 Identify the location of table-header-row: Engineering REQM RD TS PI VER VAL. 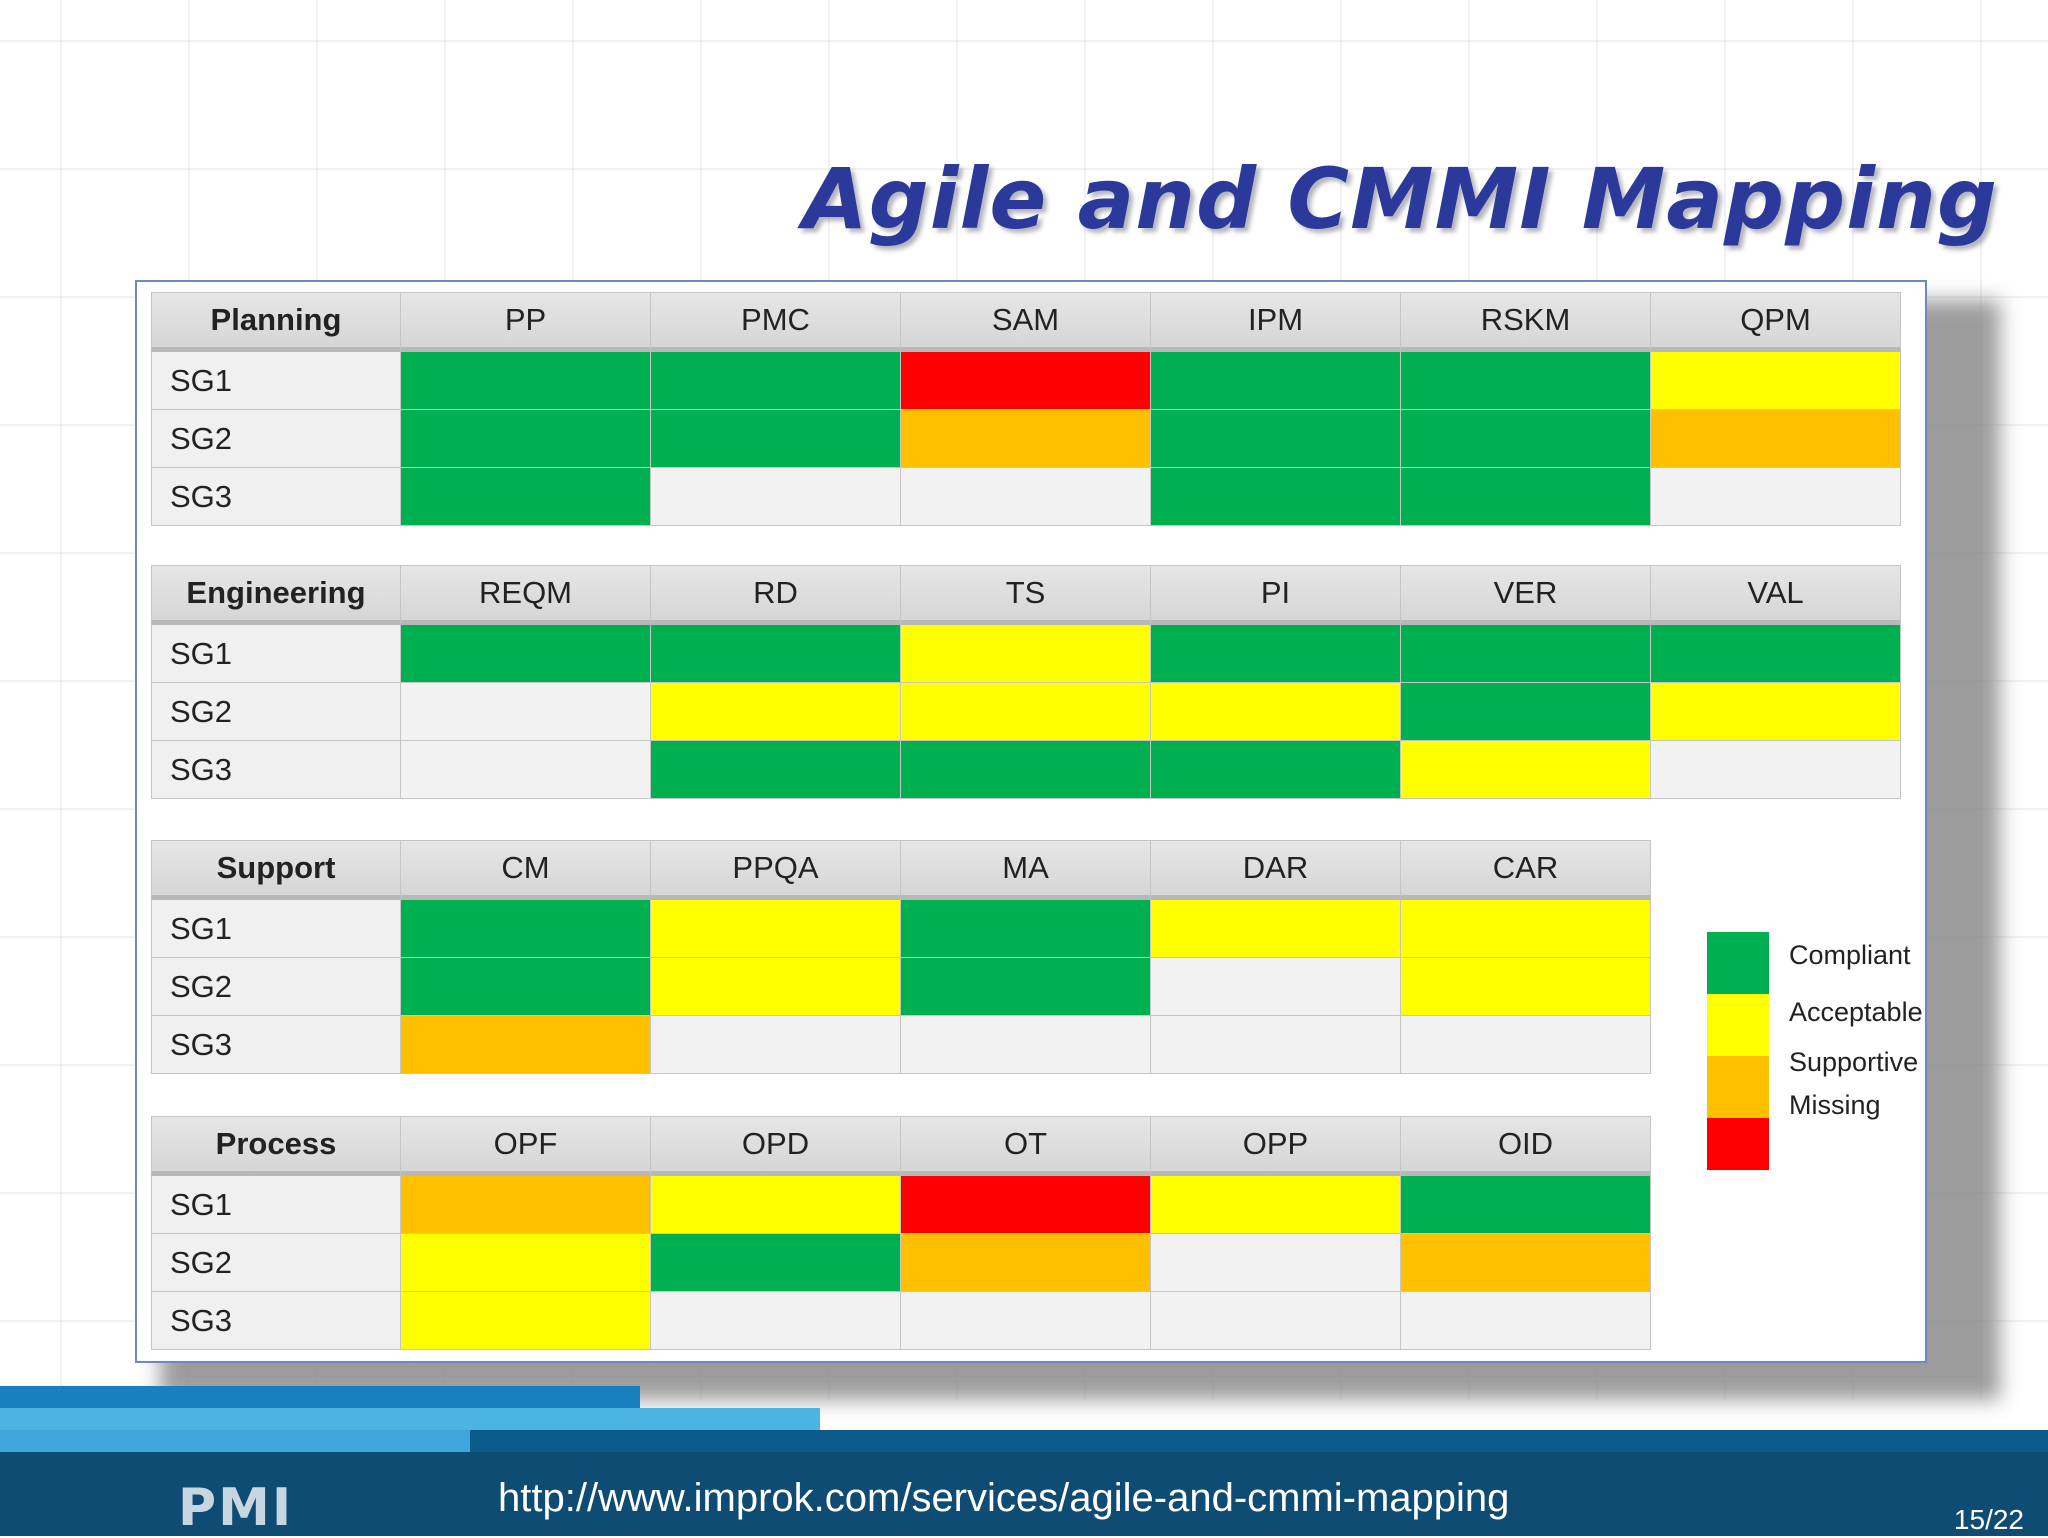
(1026, 595).